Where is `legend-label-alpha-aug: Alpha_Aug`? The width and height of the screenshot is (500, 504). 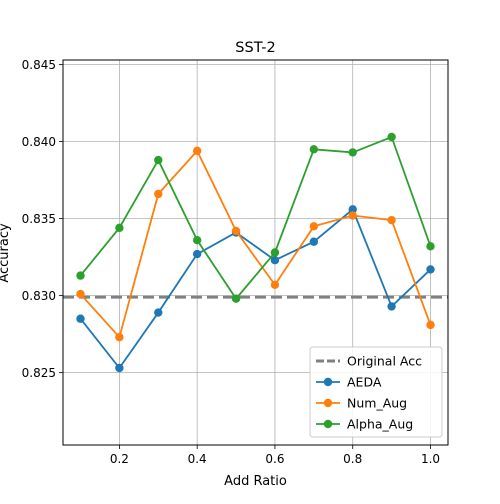 legend-label-alpha-aug: Alpha_Aug is located at coordinates (380, 424).